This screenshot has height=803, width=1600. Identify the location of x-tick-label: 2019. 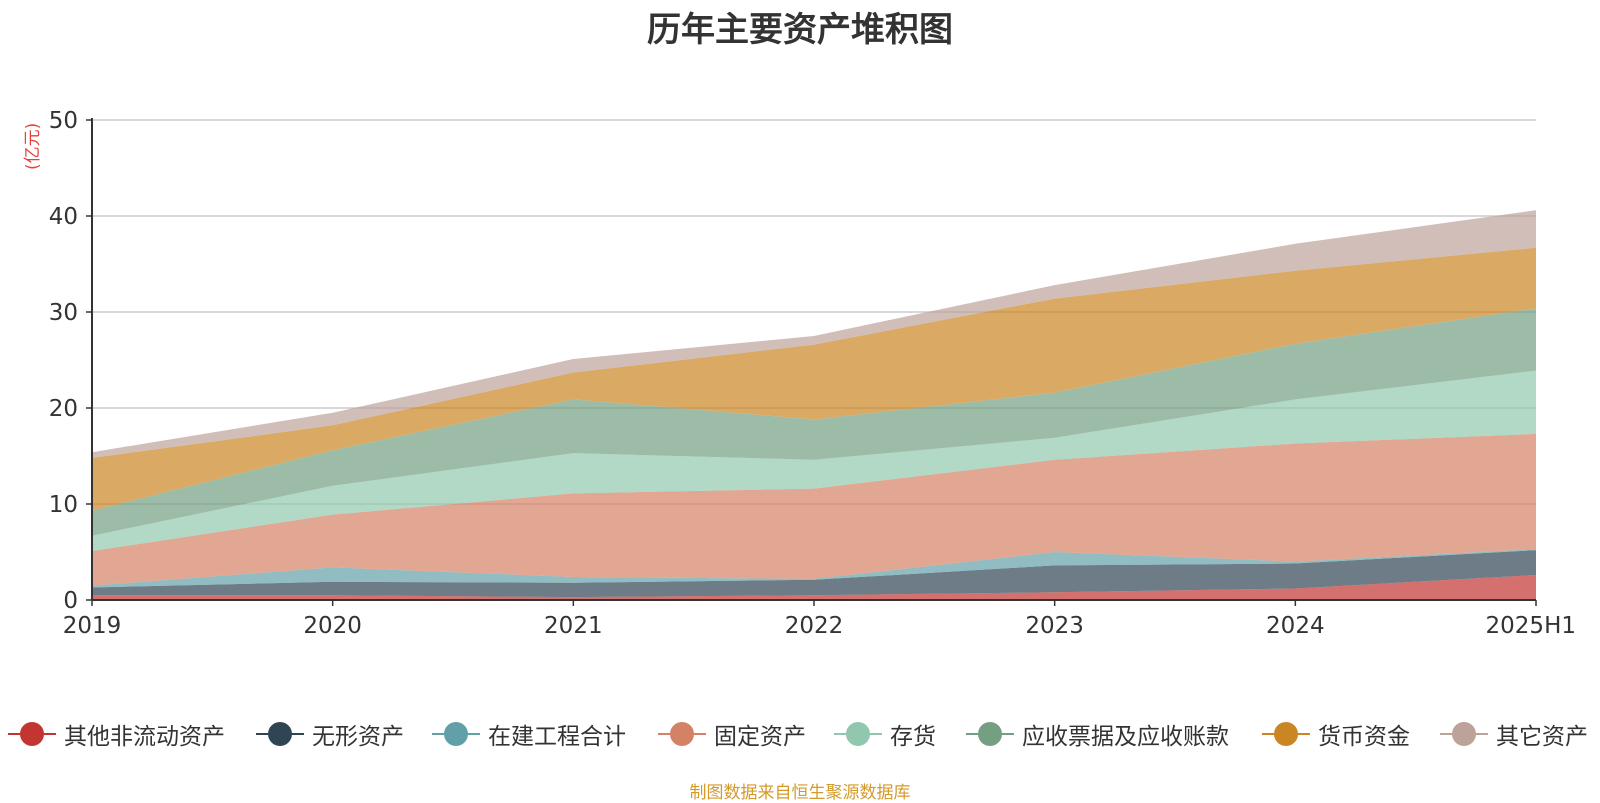
(92, 626).